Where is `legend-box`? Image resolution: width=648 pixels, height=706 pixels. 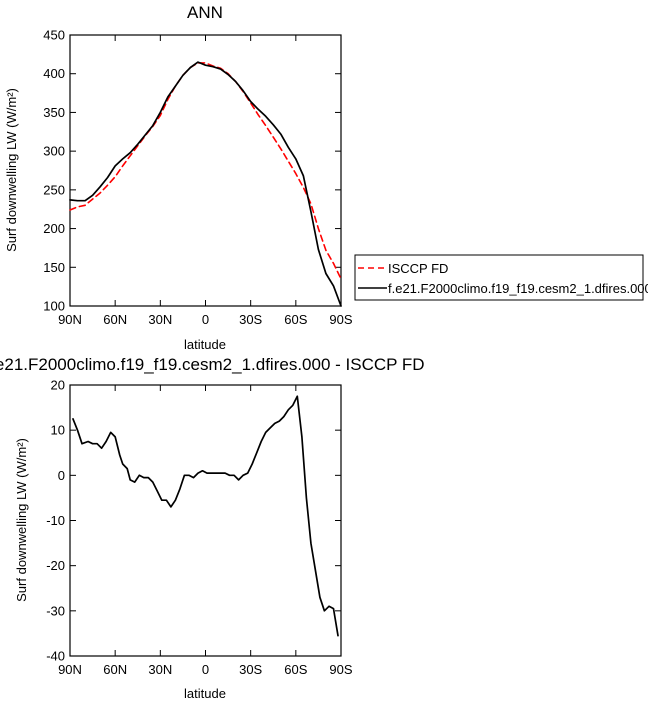 legend-box is located at coordinates (499, 277).